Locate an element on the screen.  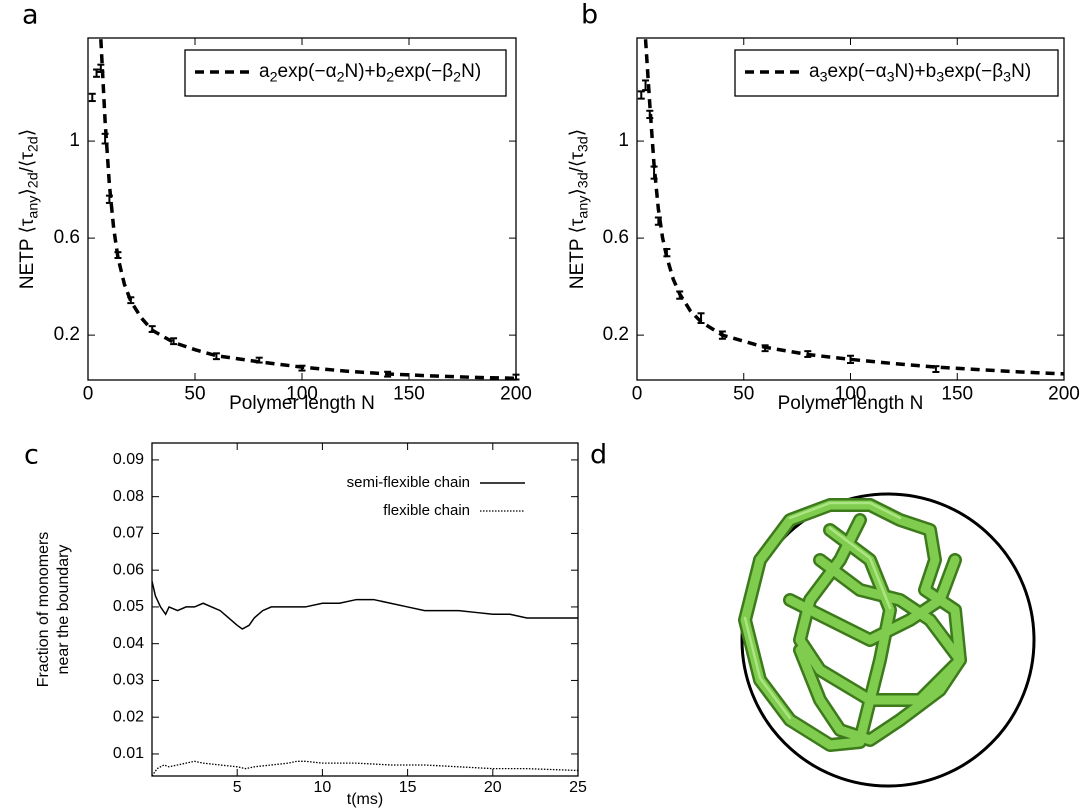
panel-label: c is located at coordinates (31, 455).